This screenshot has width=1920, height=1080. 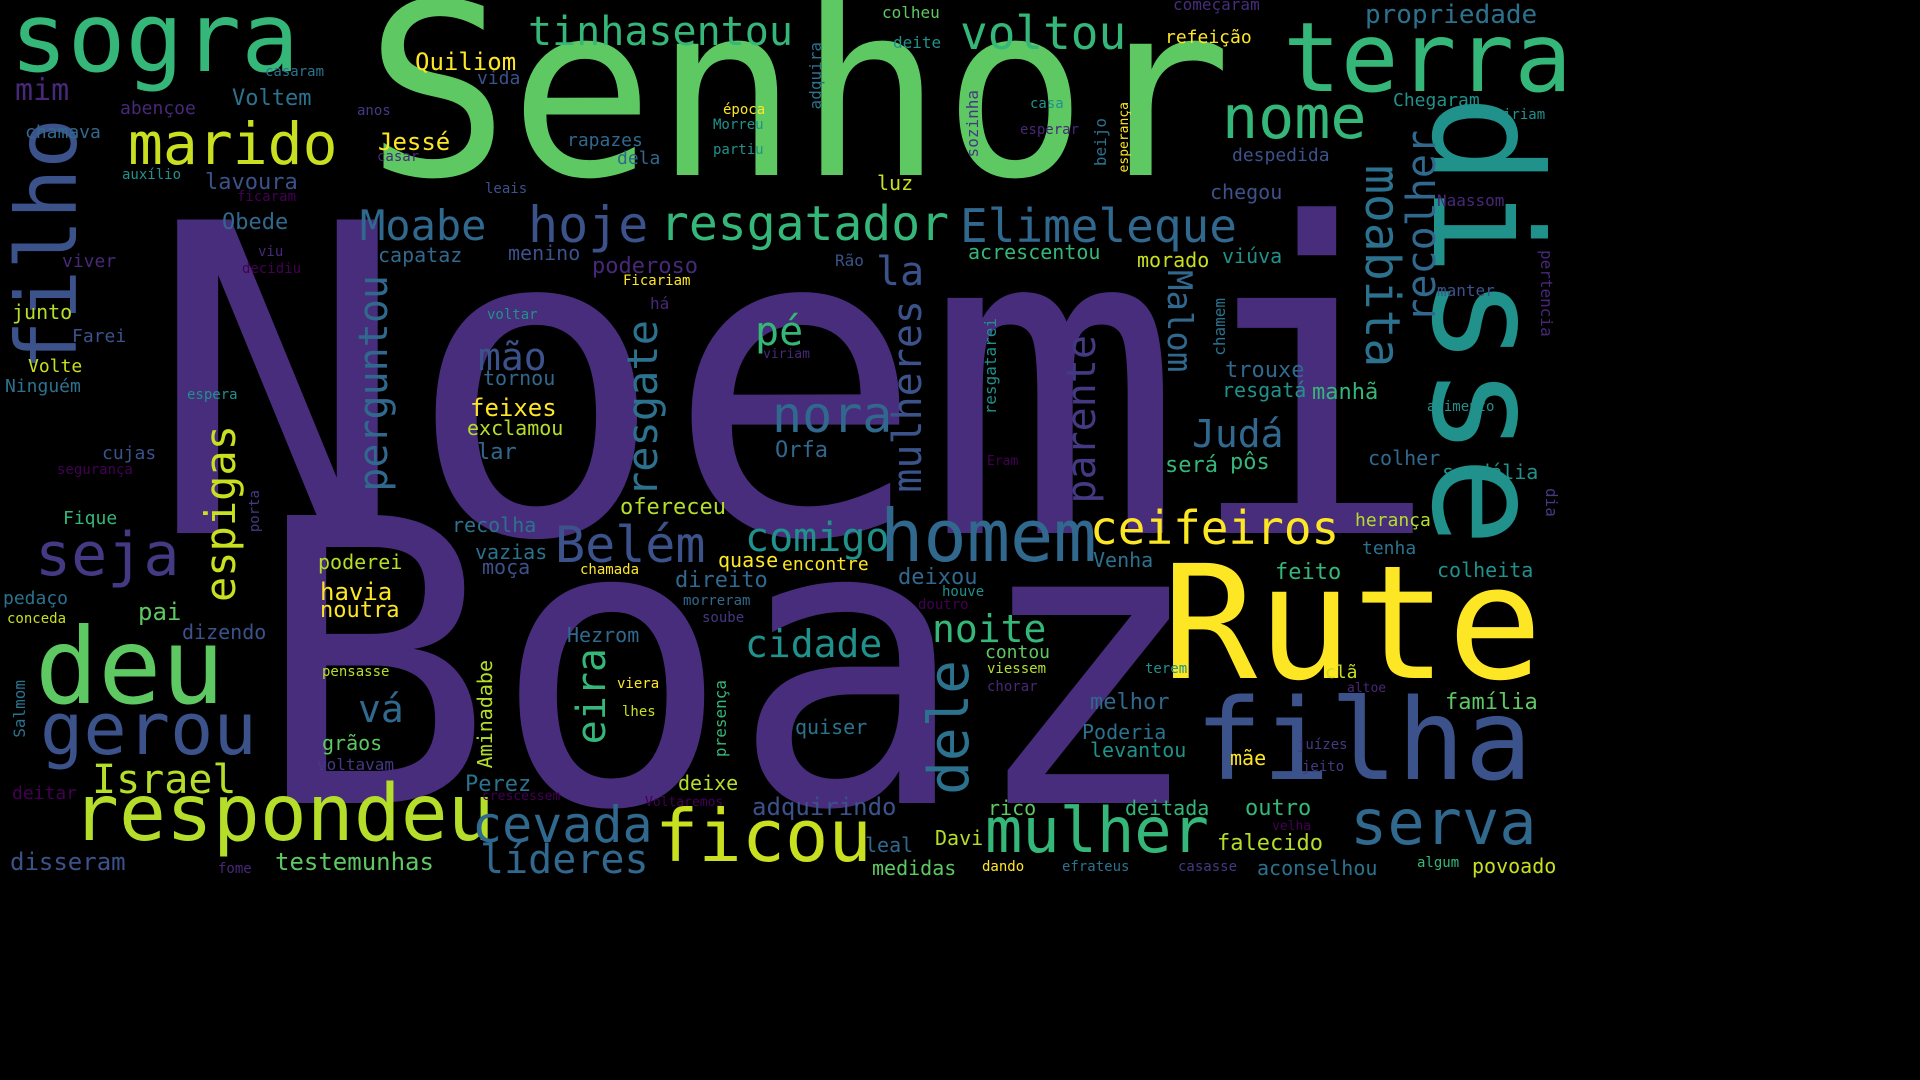 What do you see at coordinates (1219, 327) in the screenshot?
I see `word-chamem: chamem` at bounding box center [1219, 327].